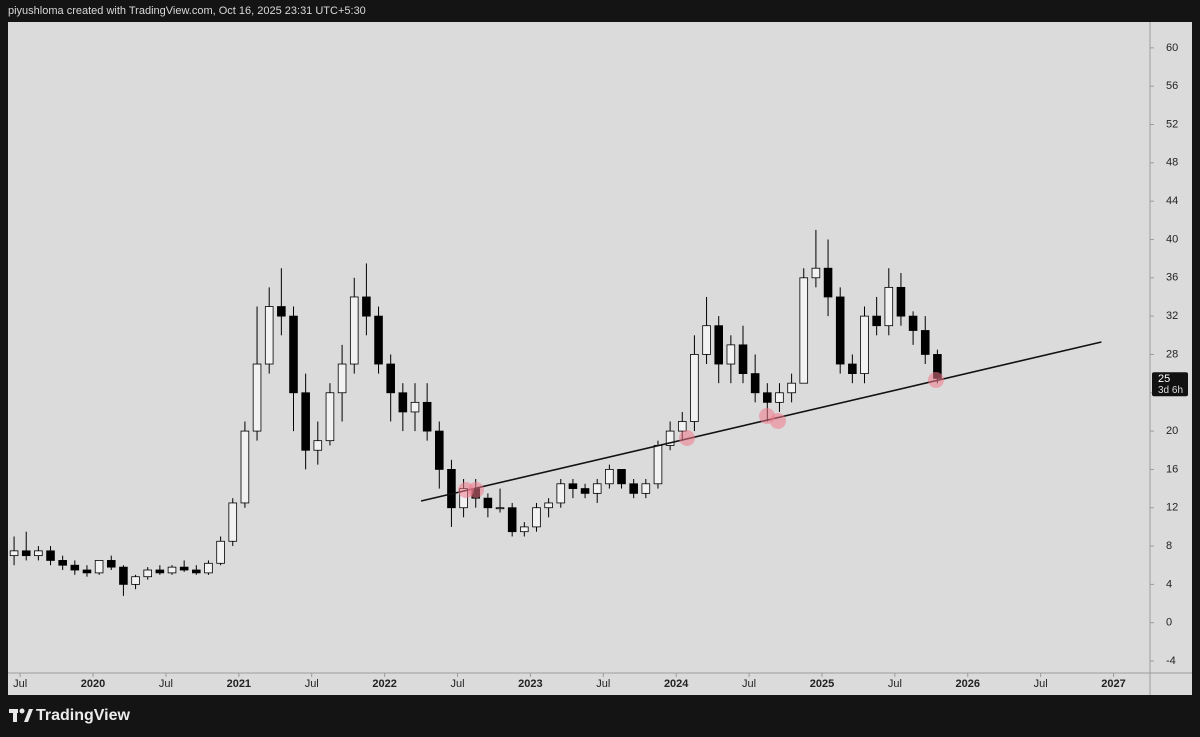  I want to click on y-tick-label: 28, so click(1172, 354).